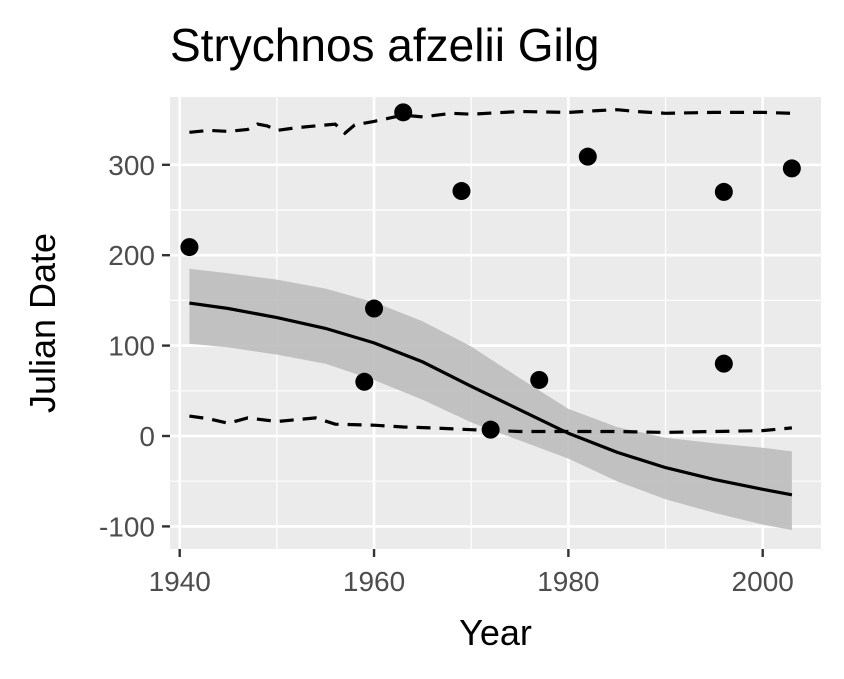 This screenshot has width=844, height=679. Describe the element at coordinates (490, 122) in the screenshot. I see `upper-dashed-line` at that location.